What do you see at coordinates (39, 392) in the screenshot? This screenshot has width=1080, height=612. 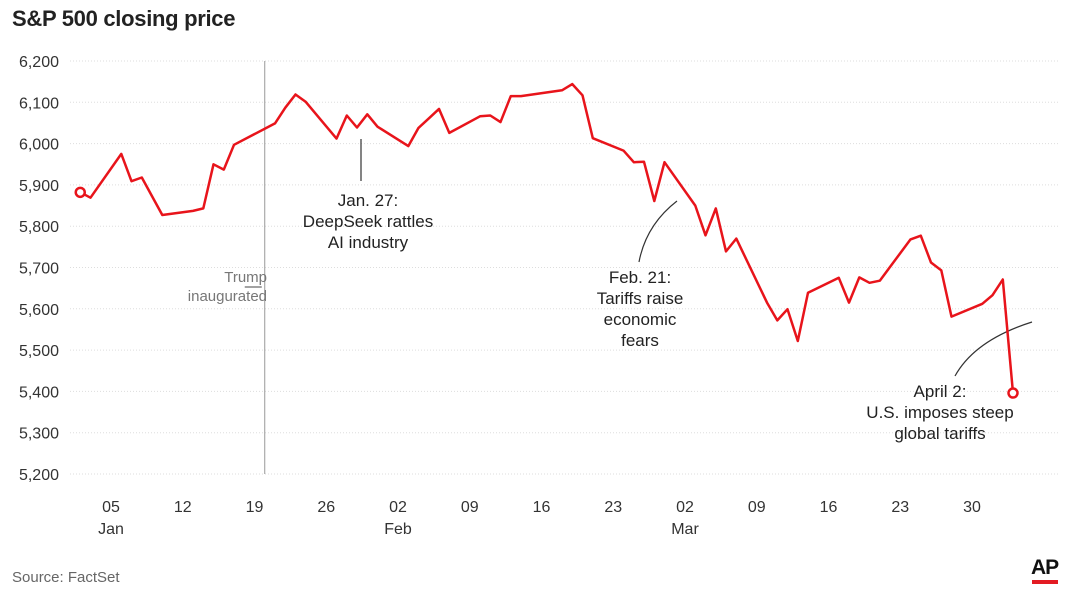 I see `y-tick-label: 5,400` at bounding box center [39, 392].